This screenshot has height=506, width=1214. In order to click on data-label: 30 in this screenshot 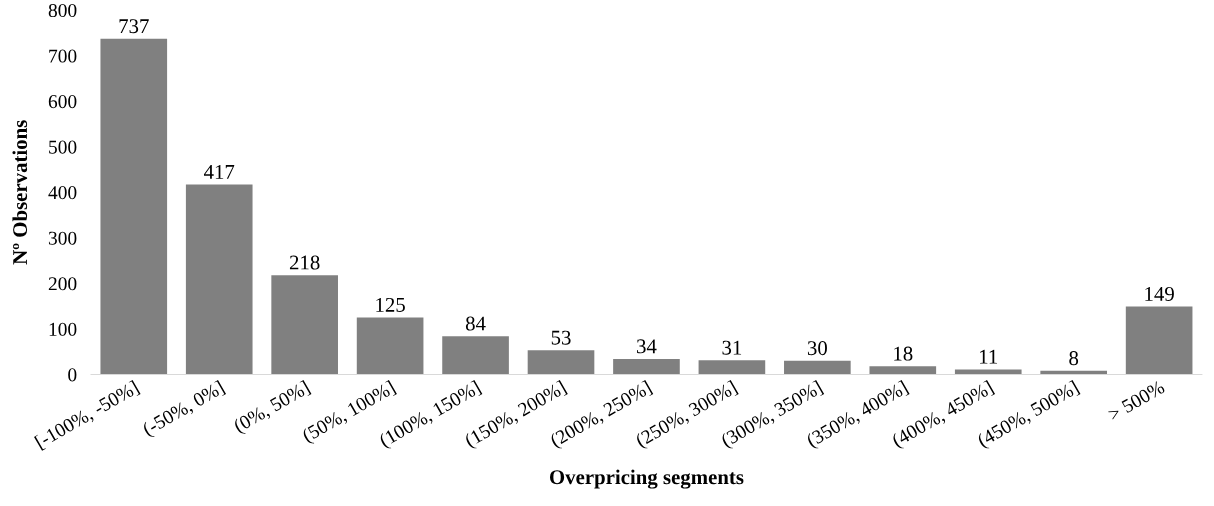, I will do `click(817, 348)`.